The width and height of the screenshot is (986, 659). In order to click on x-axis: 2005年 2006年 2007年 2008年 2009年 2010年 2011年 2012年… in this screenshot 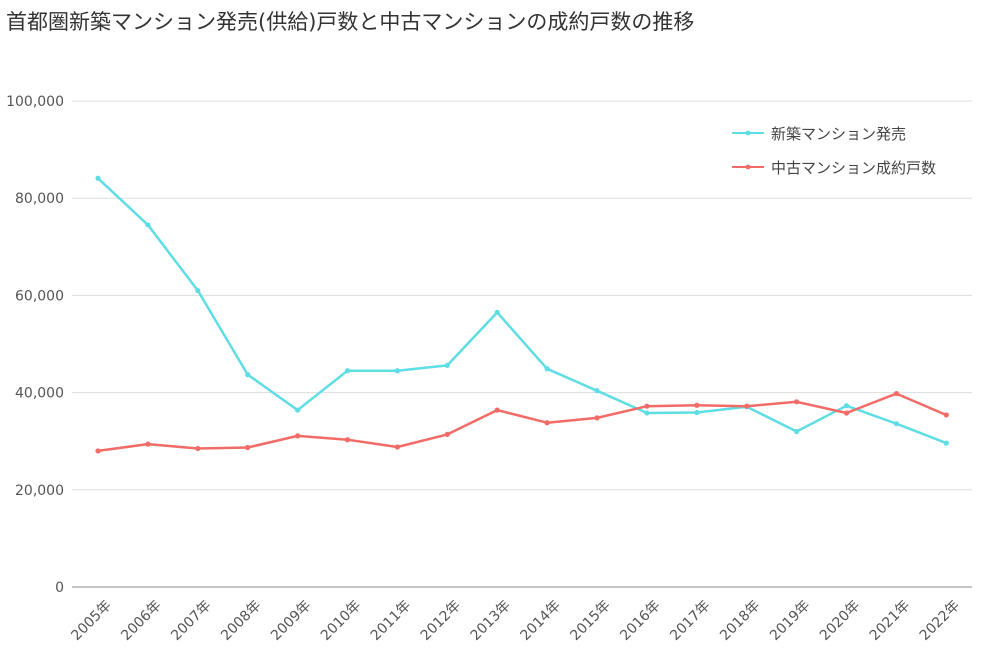, I will do `click(515, 621)`.